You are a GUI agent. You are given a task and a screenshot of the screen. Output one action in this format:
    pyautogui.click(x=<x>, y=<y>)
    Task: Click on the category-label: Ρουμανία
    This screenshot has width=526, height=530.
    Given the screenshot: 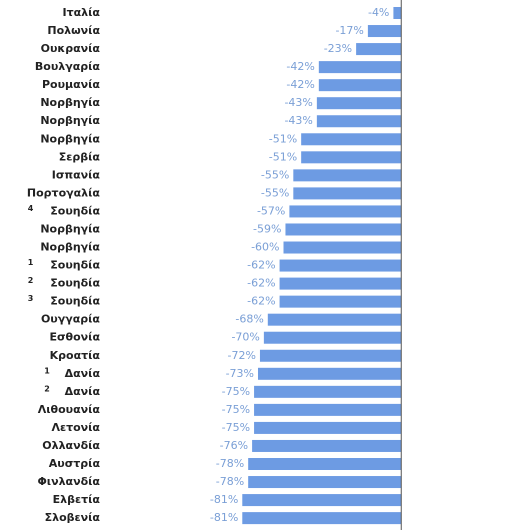 What is the action you would take?
    pyautogui.click(x=71, y=84)
    